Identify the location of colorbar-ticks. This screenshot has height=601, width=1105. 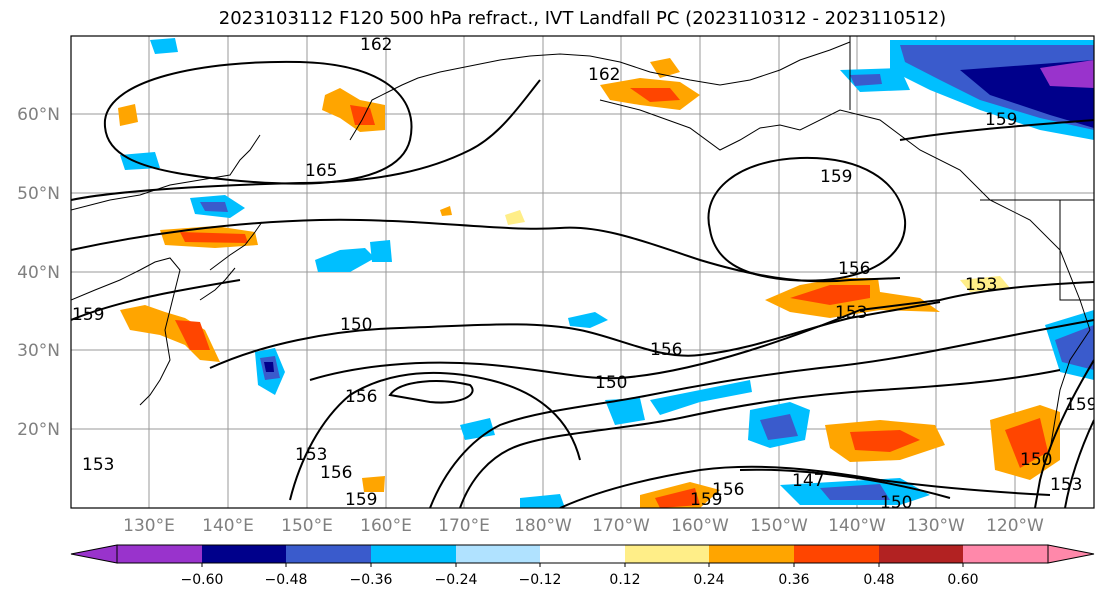
(582, 565).